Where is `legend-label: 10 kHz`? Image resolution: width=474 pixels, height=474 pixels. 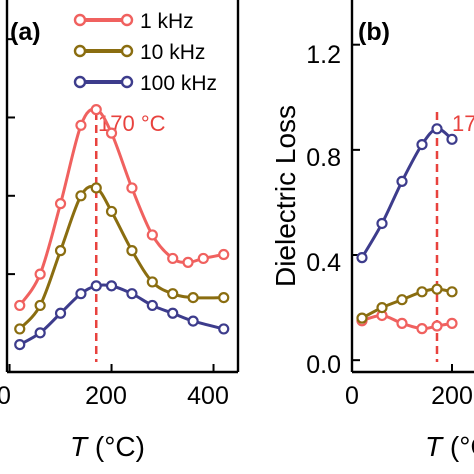
legend-label: 10 kHz is located at coordinates (172, 52).